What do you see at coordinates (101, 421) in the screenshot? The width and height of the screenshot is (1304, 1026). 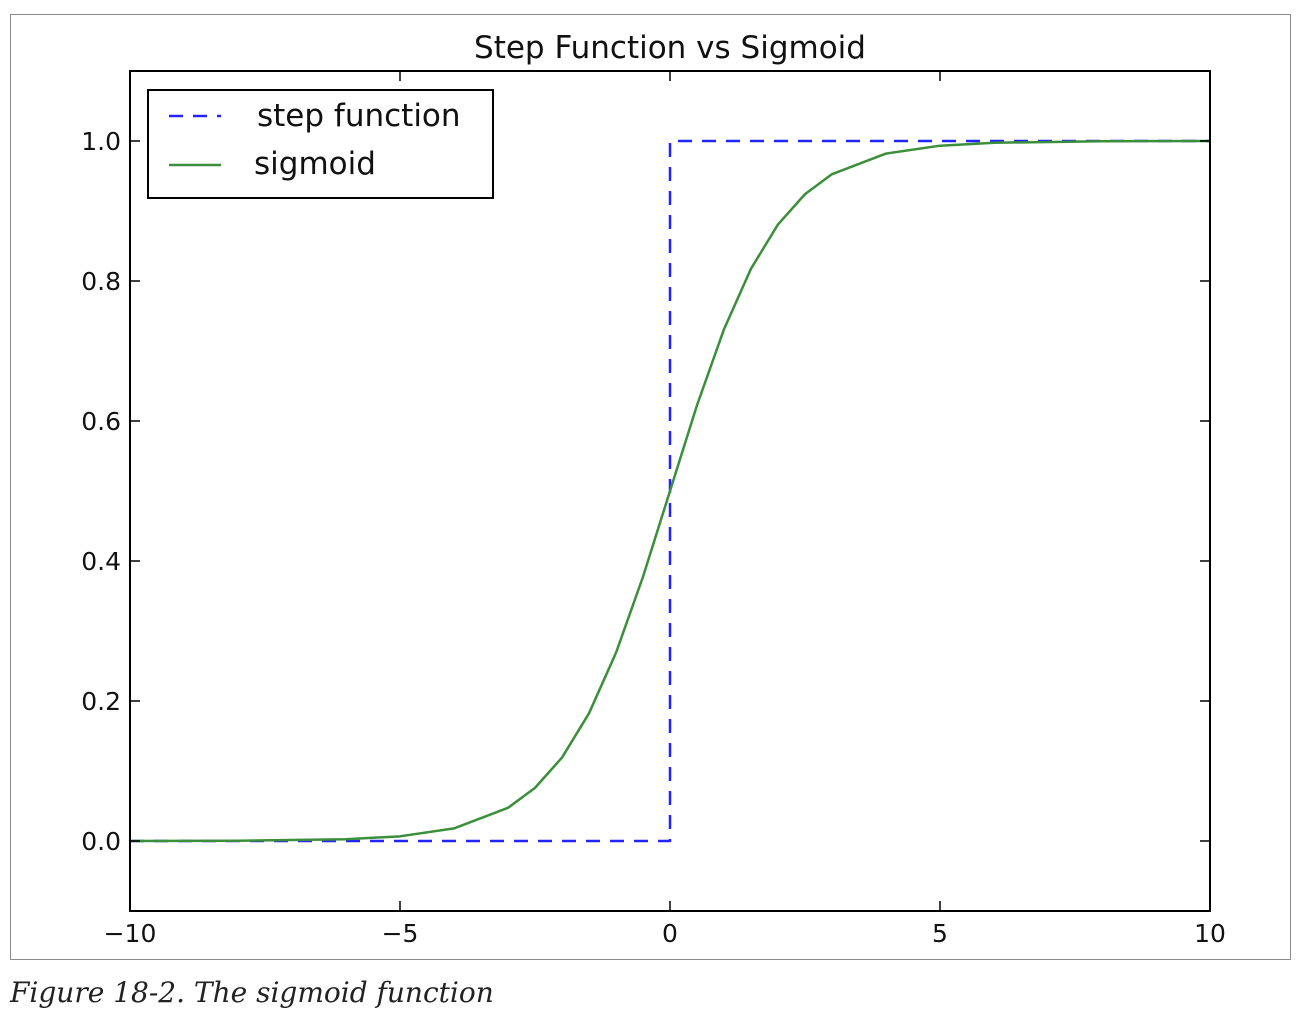 I see `y-tick-label: 0.6` at bounding box center [101, 421].